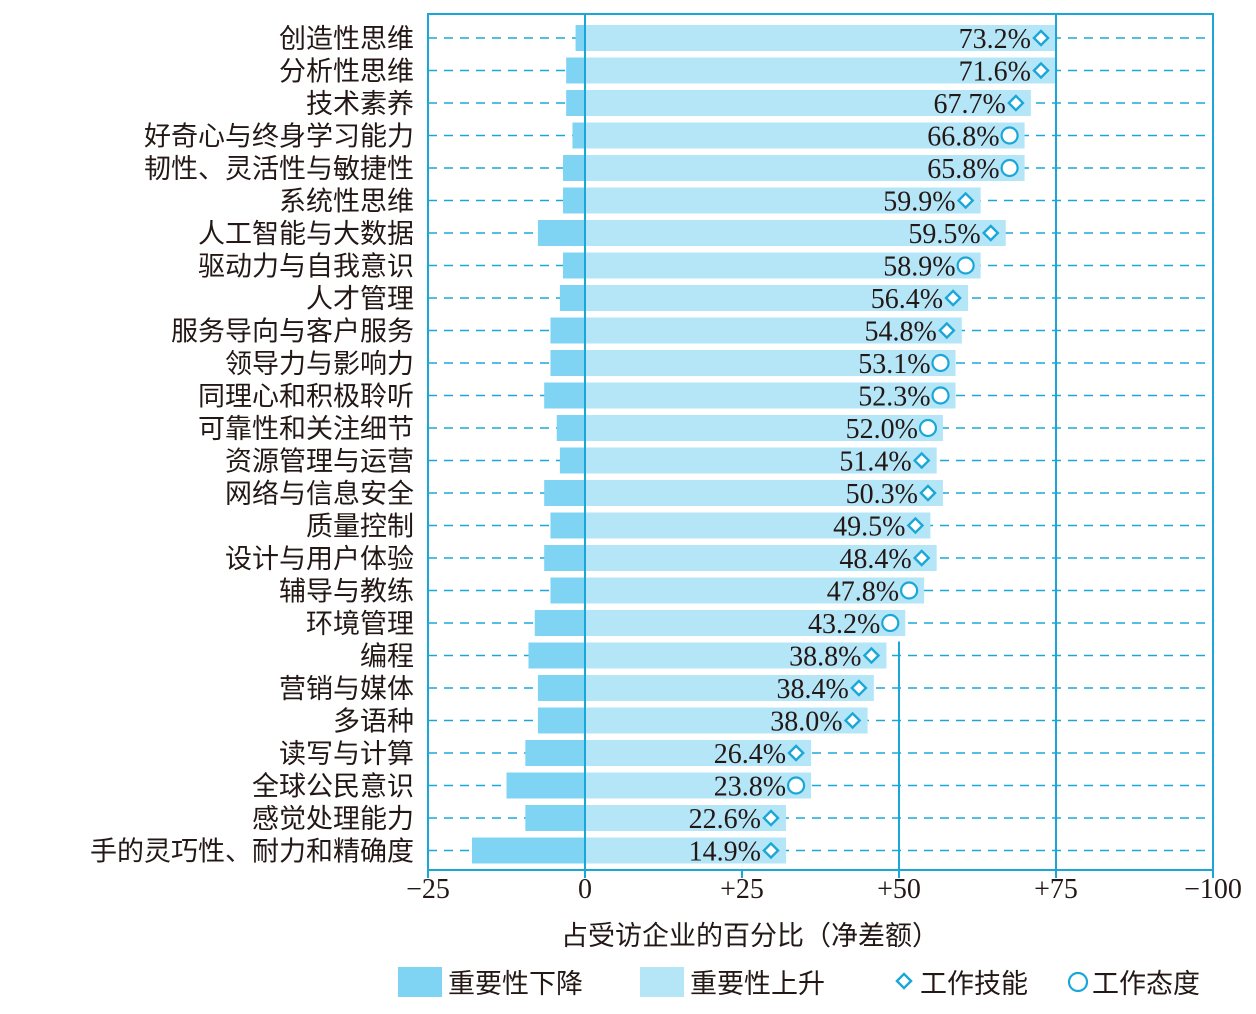 This screenshot has width=1256, height=1014. What do you see at coordinates (319, 494) in the screenshot?
I see `category-label: 网络与信息安全` at bounding box center [319, 494].